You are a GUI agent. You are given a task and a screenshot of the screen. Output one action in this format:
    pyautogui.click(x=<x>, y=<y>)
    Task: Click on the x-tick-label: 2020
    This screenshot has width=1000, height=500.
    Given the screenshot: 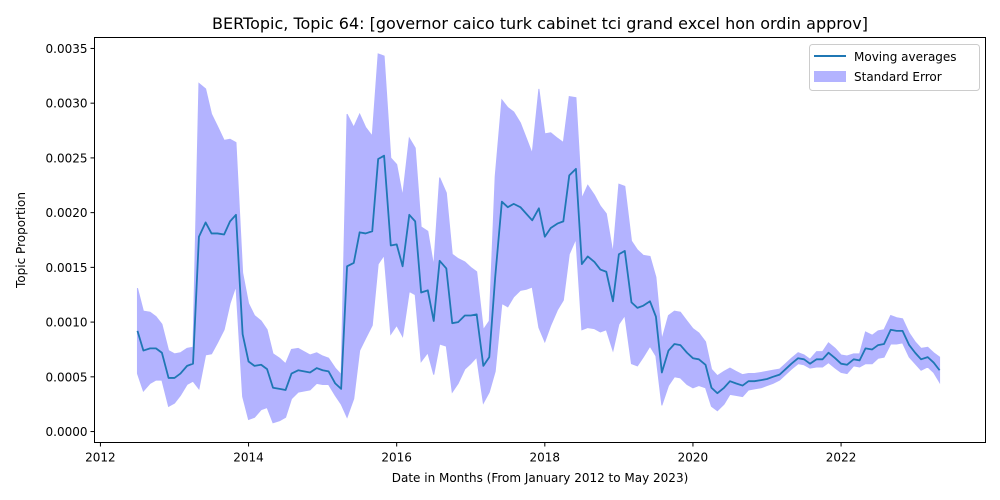 What is the action you would take?
    pyautogui.click(x=693, y=458)
    